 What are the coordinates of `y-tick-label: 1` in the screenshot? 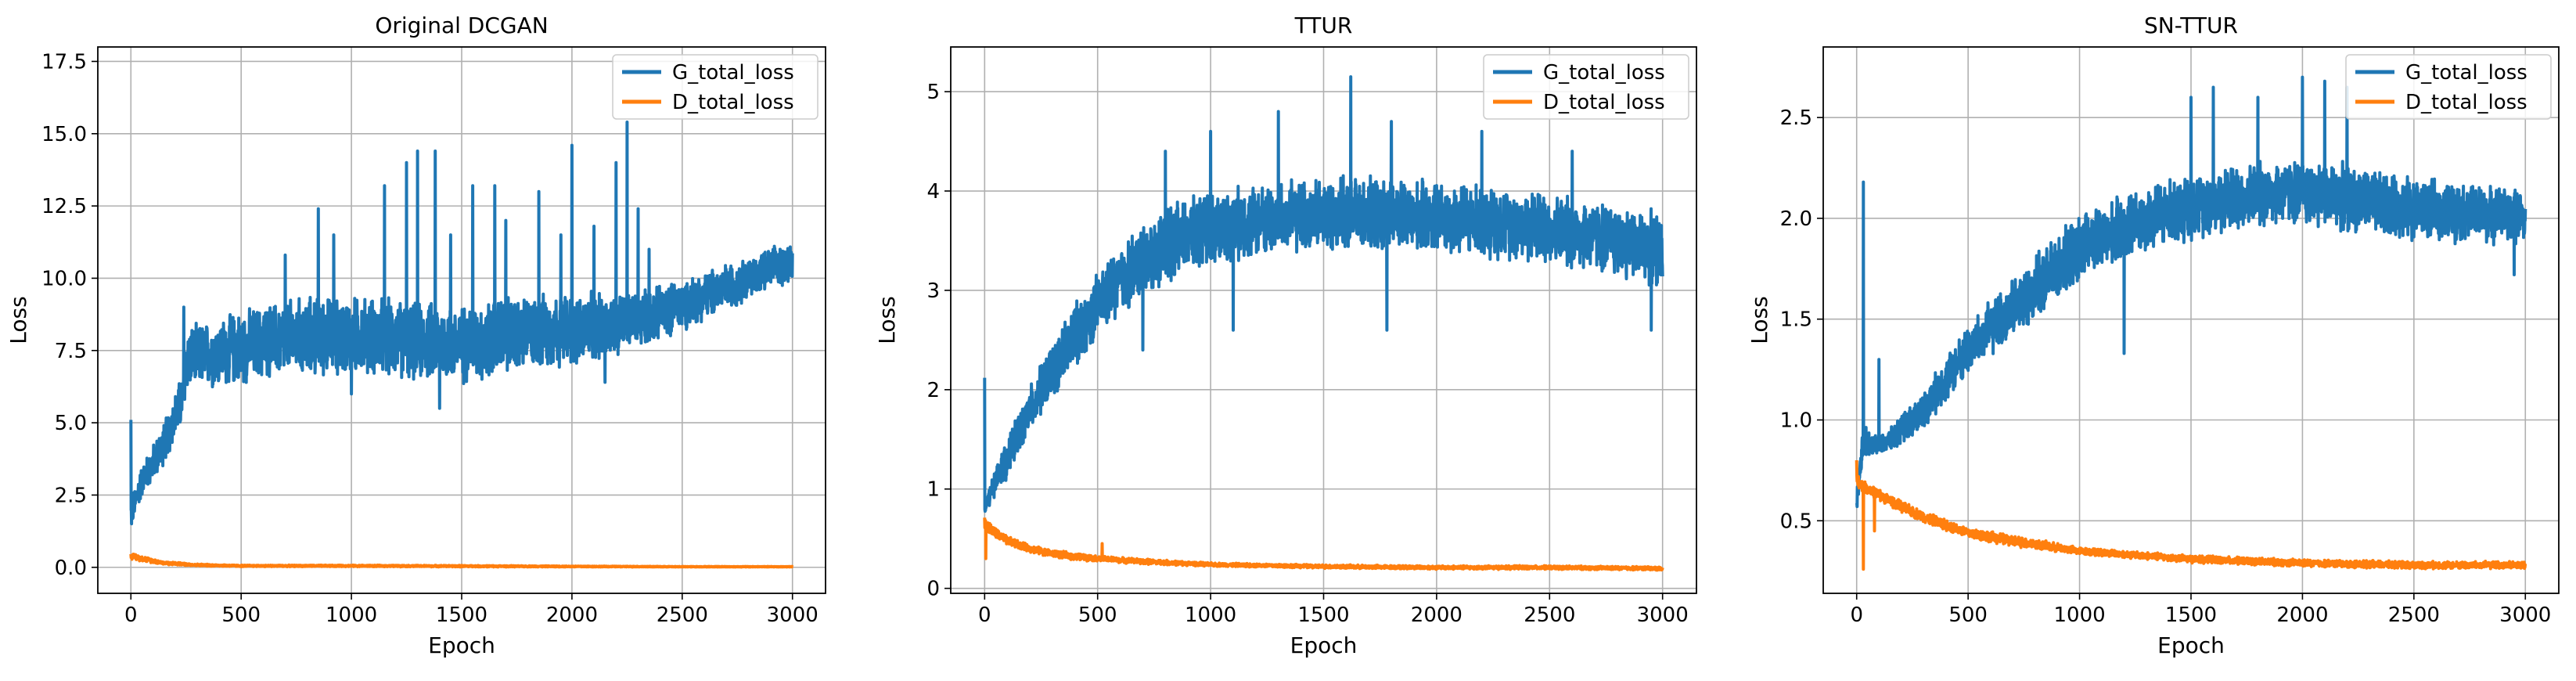 It's located at (933, 490).